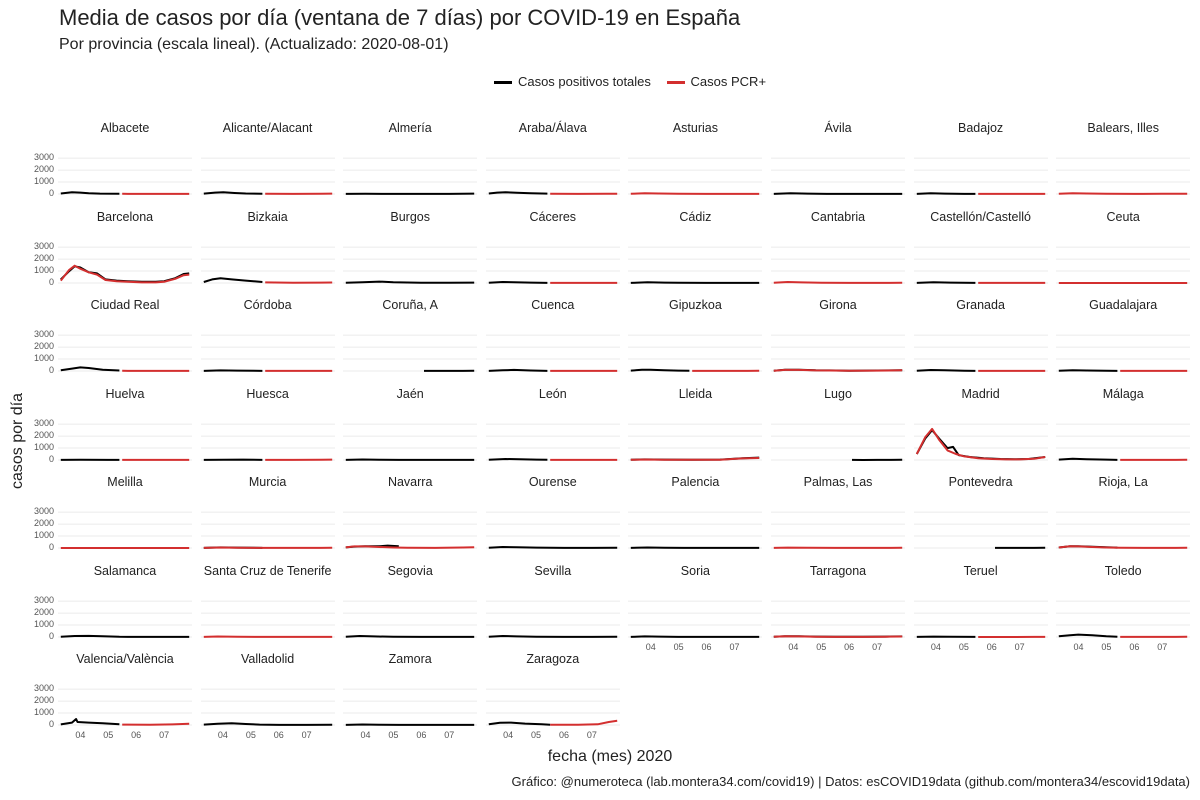  Describe the element at coordinates (410, 570) in the screenshot. I see `panel-title: Segovia` at that location.